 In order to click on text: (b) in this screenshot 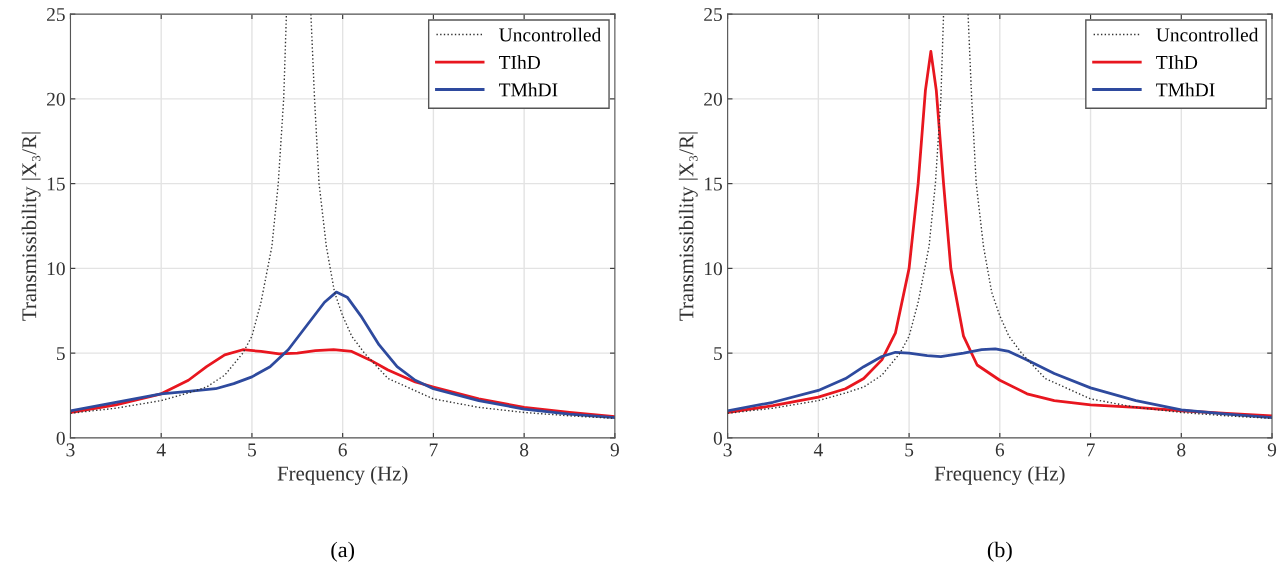, I will do `click(999, 551)`.